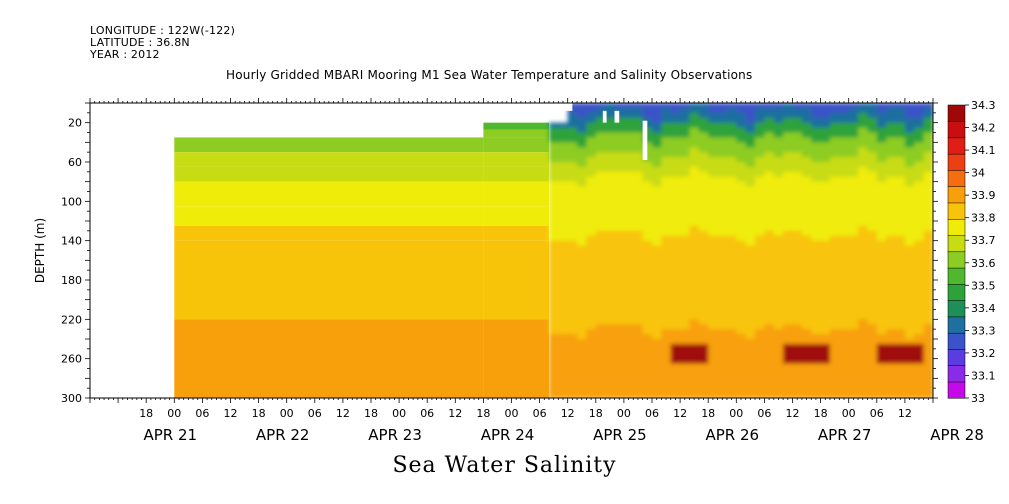 The image size is (1009, 504). Describe the element at coordinates (957, 435) in the screenshot. I see `x-date-label: APR 28` at that location.